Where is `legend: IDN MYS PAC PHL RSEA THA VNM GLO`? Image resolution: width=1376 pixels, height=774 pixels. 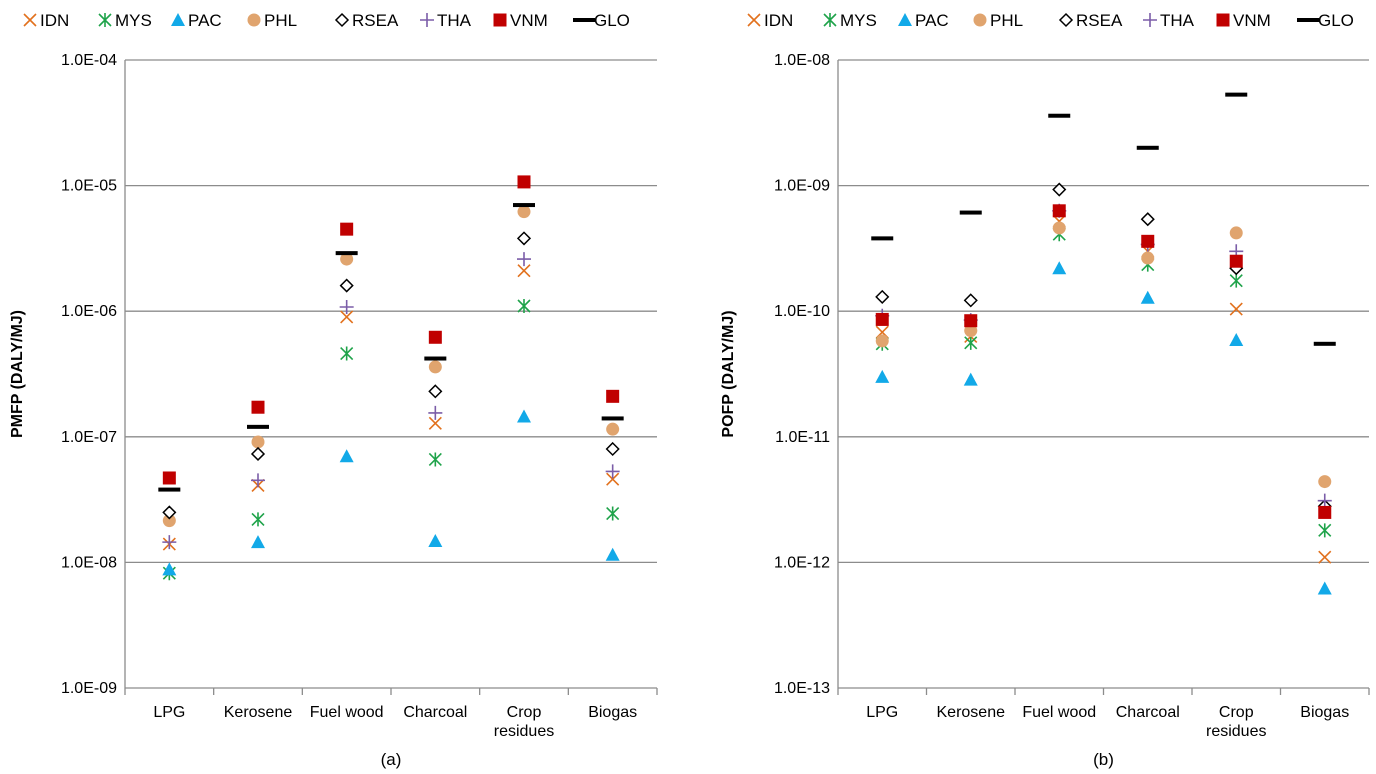 legend: IDN MYS PAC PHL RSEA THA VNM GLO is located at coordinates (1050, 20).